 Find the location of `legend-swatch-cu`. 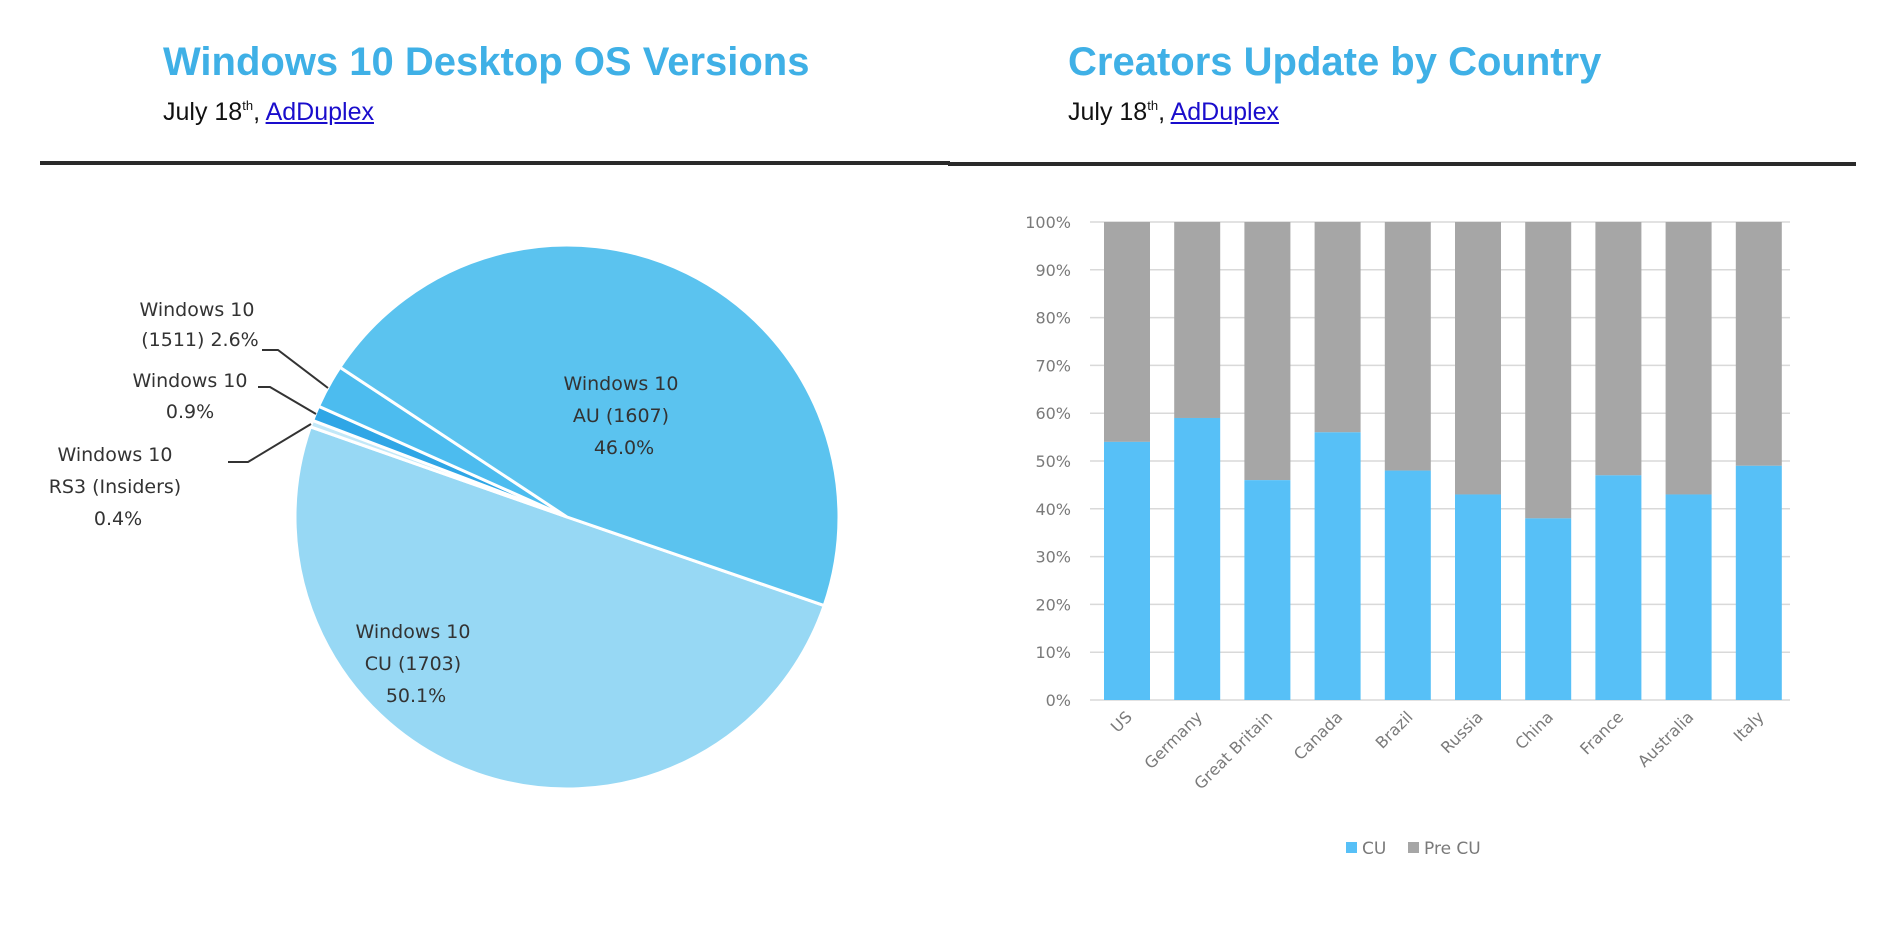

legend-swatch-cu is located at coordinates (1351, 847).